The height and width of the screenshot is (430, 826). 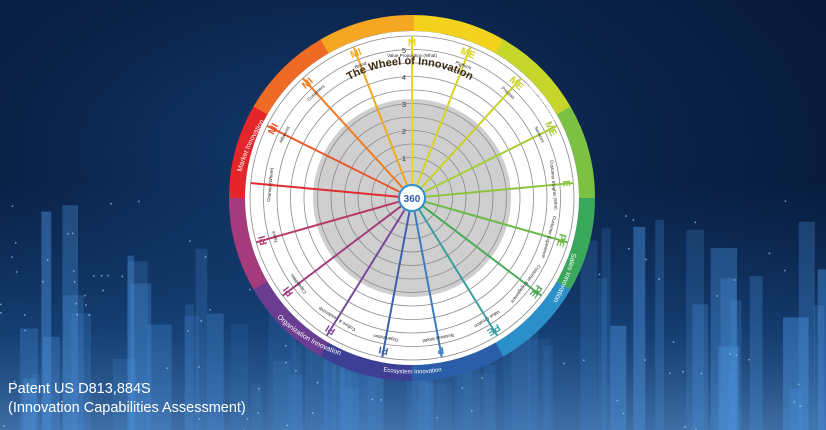 I want to click on spoke-code: ME, so click(x=468, y=54).